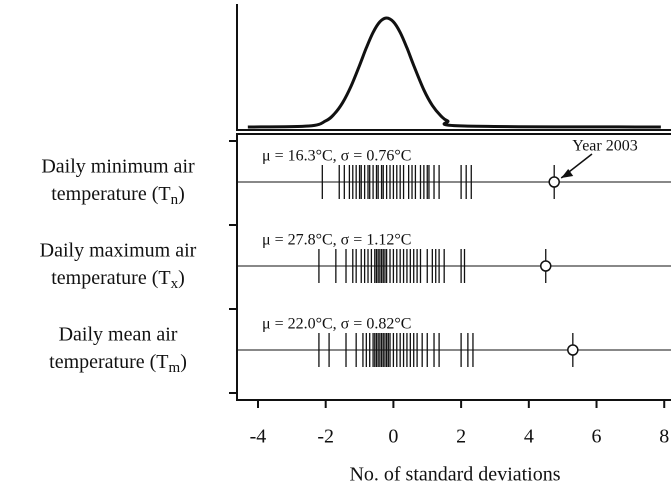 The width and height of the screenshot is (671, 493). What do you see at coordinates (597, 437) in the screenshot?
I see `x-tick-label: 6` at bounding box center [597, 437].